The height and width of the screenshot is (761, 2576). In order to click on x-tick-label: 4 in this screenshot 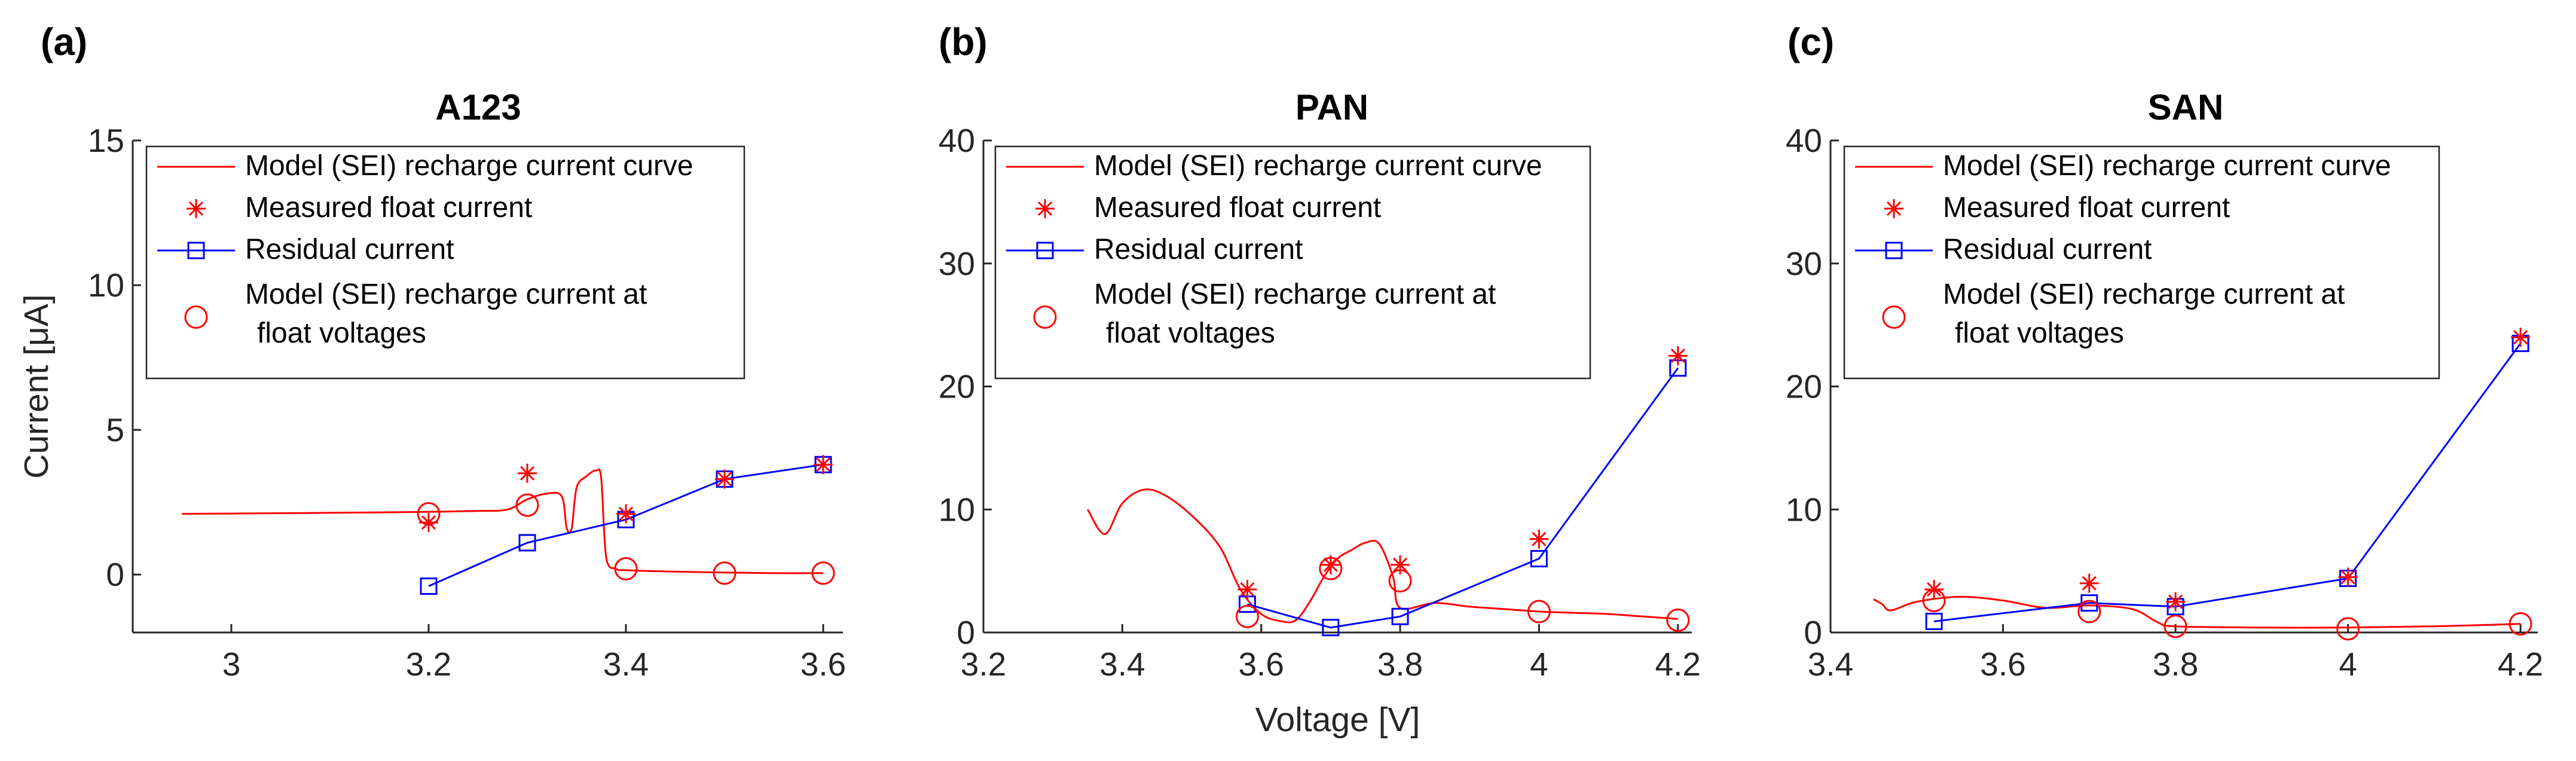, I will do `click(1539, 664)`.